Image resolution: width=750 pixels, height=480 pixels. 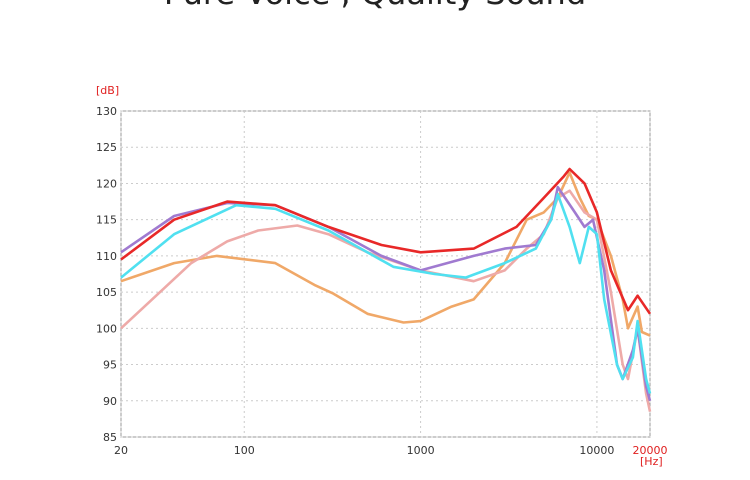 I want to click on y-tick-label: 120, so click(x=106, y=183).